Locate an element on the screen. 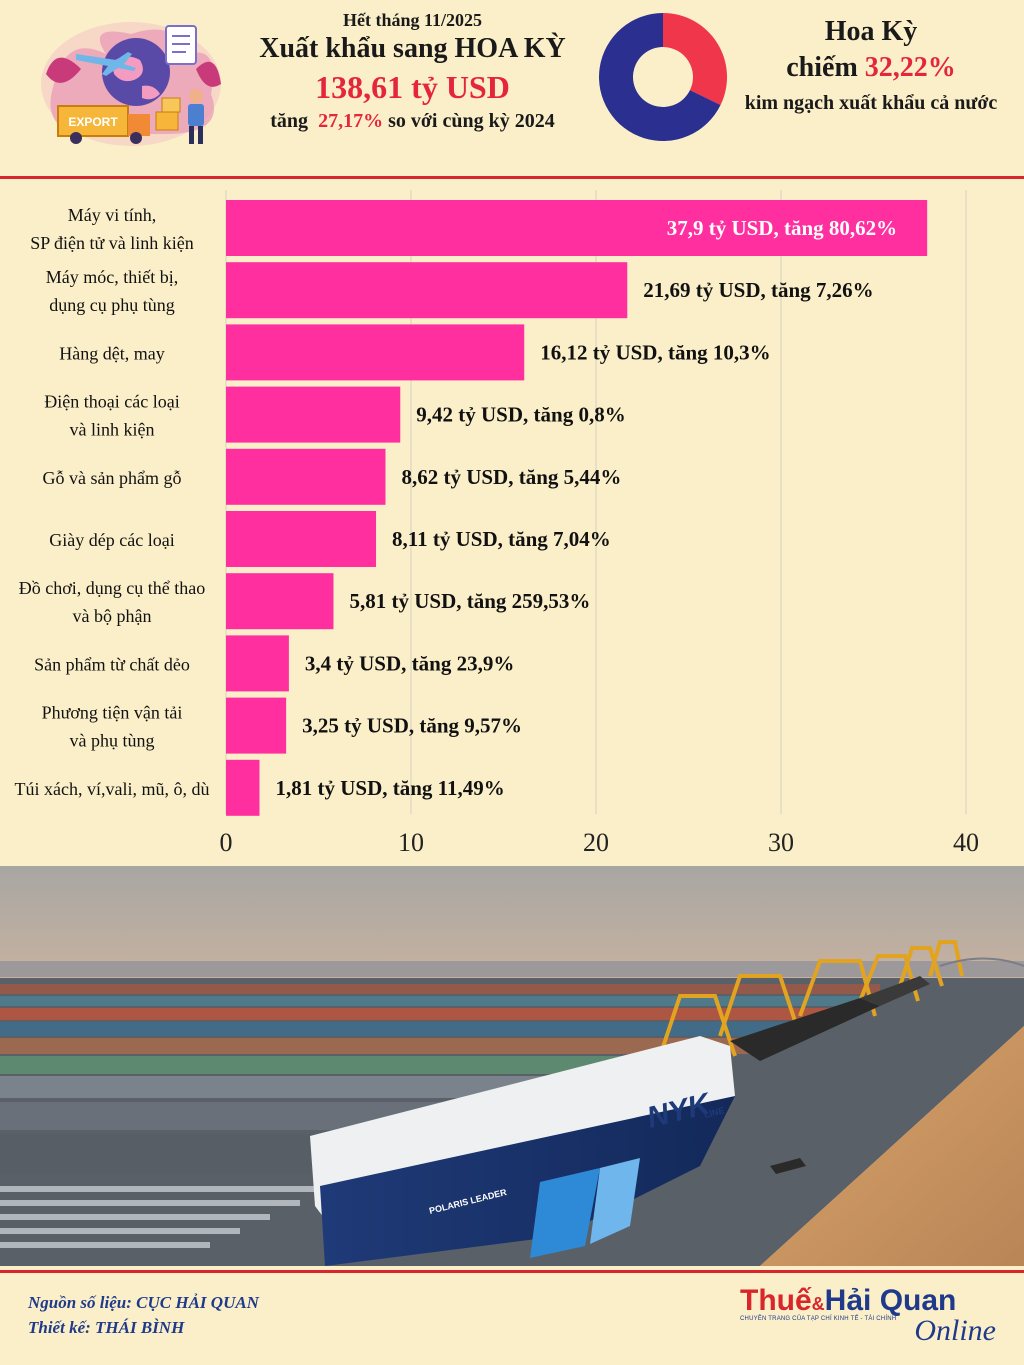 Image resolution: width=1024 pixels, height=1365 pixels. brand-wordmark: Thuế&Hải Quan is located at coordinates (875, 1301).